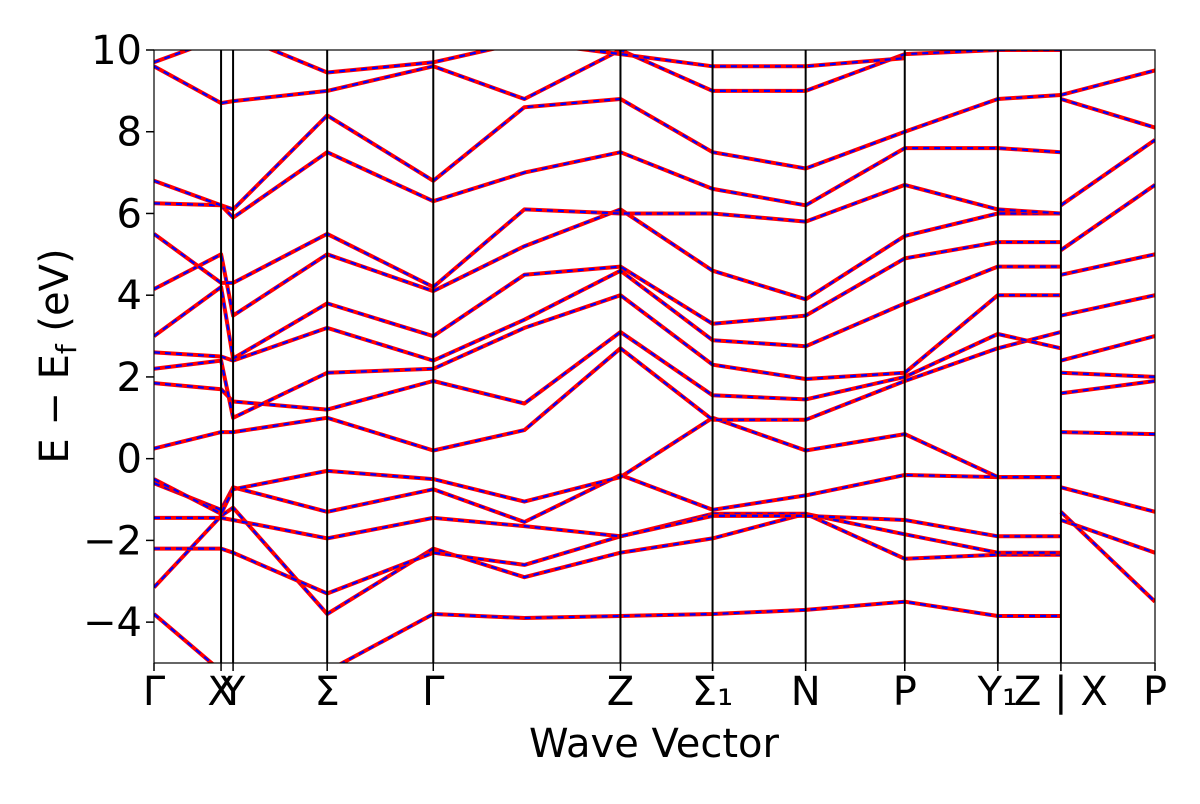 The width and height of the screenshot is (1200, 804). What do you see at coordinates (129, 296) in the screenshot?
I see `y-tick-label: 4` at bounding box center [129, 296].